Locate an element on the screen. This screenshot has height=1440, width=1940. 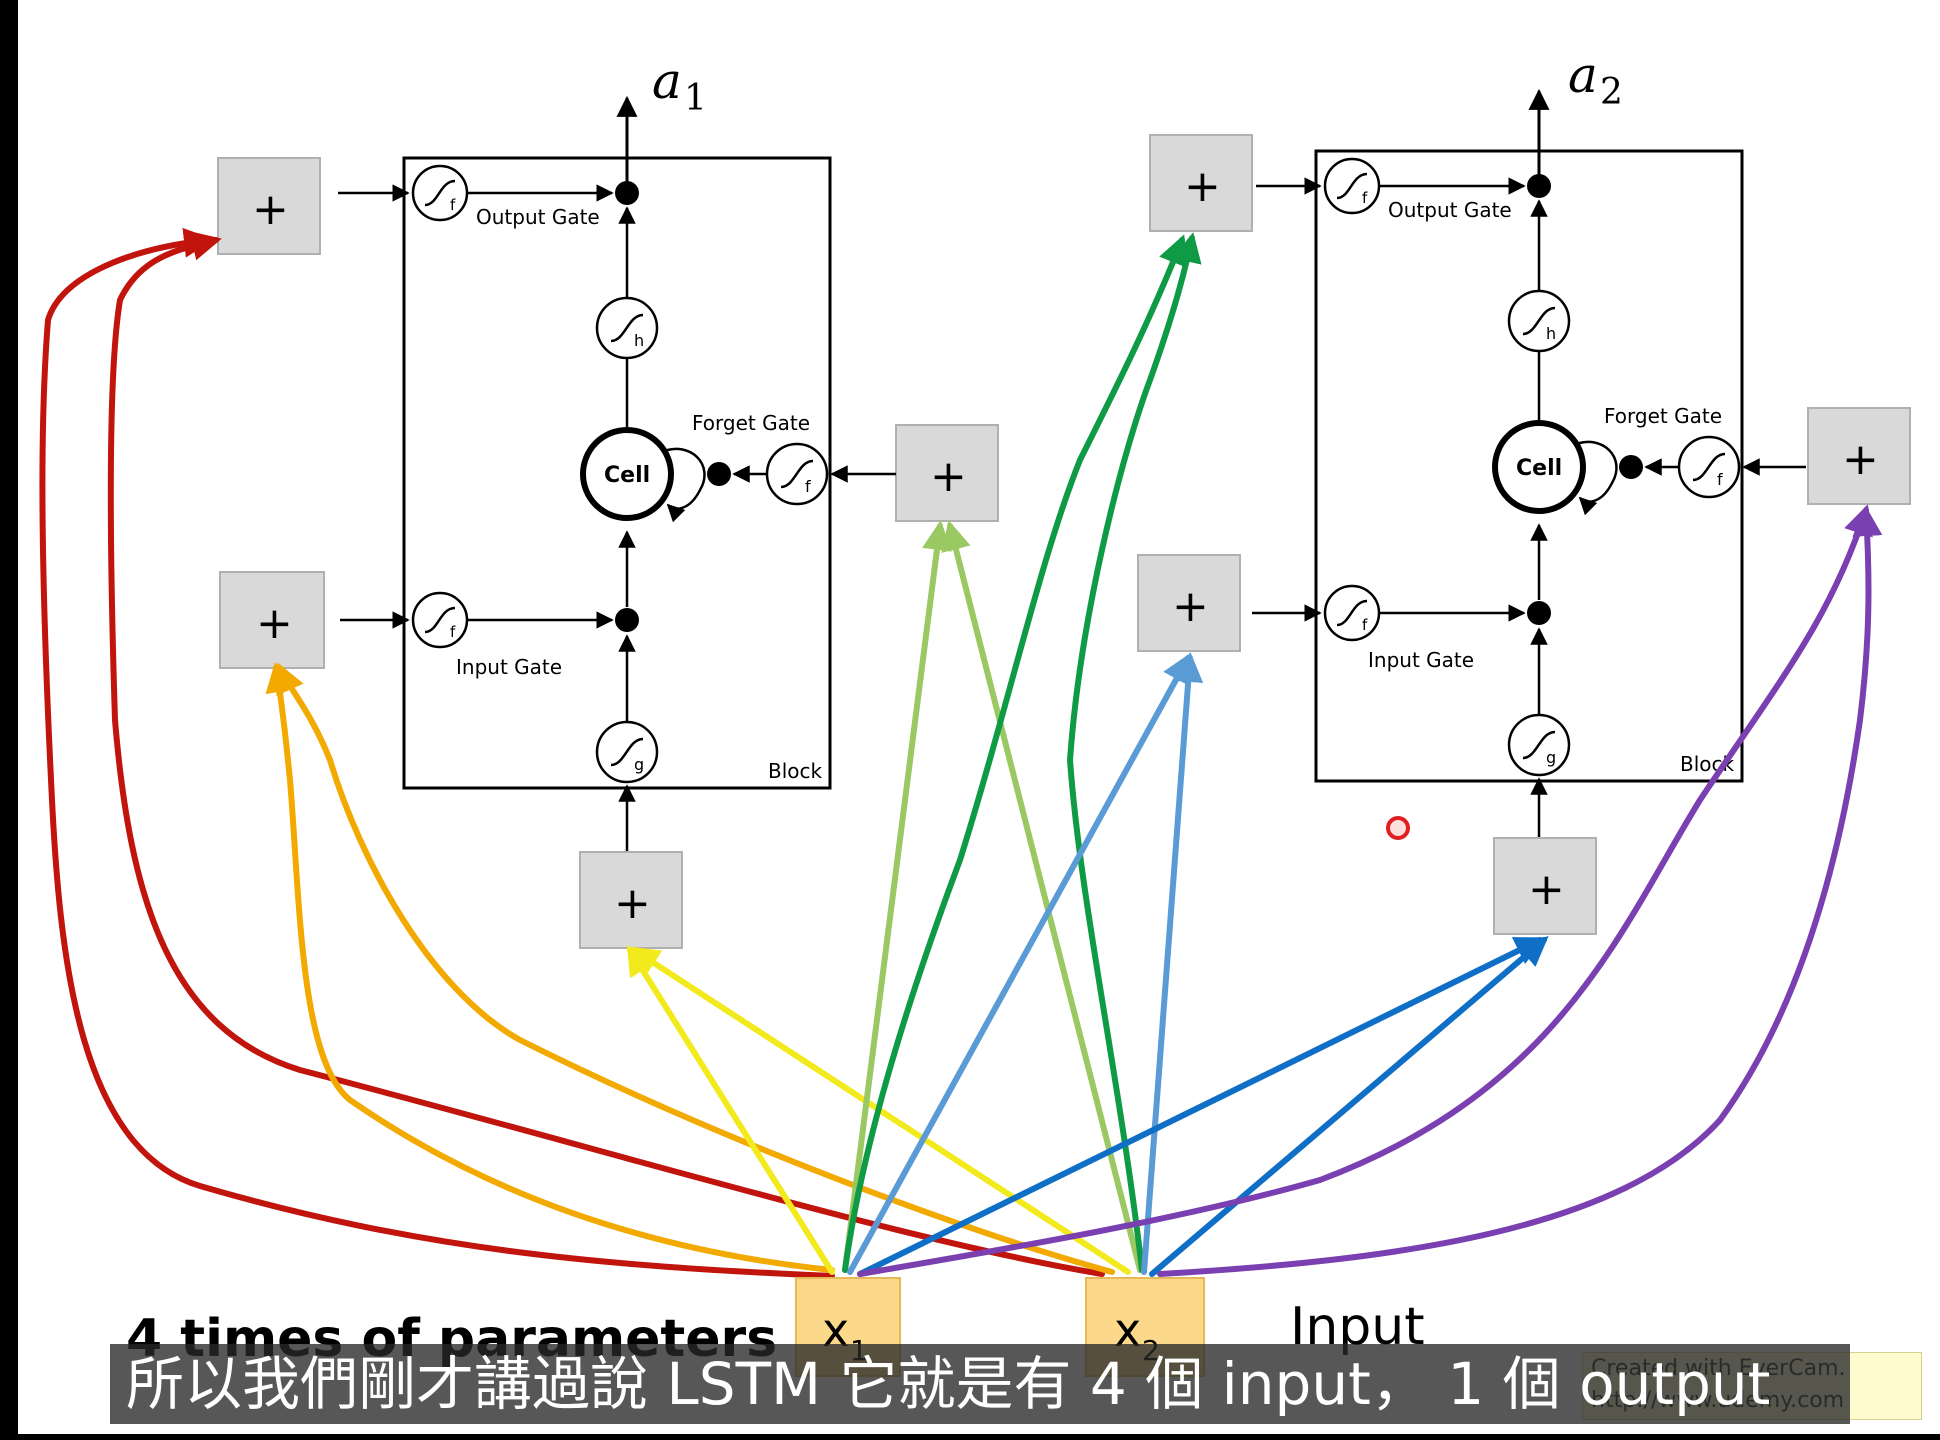
yellow-connection is located at coordinates (730, 1109).